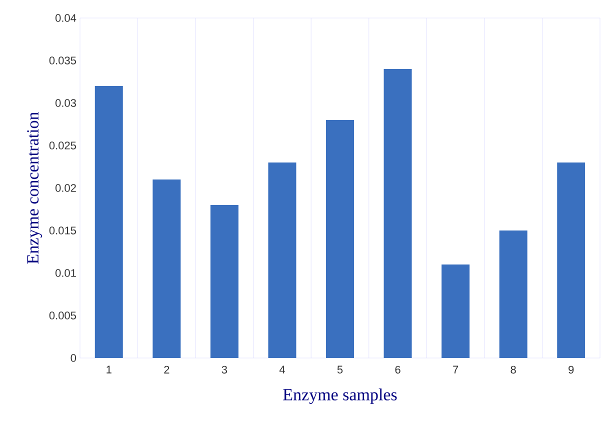  What do you see at coordinates (62, 146) in the screenshot?
I see `y-tick-label: 0.025` at bounding box center [62, 146].